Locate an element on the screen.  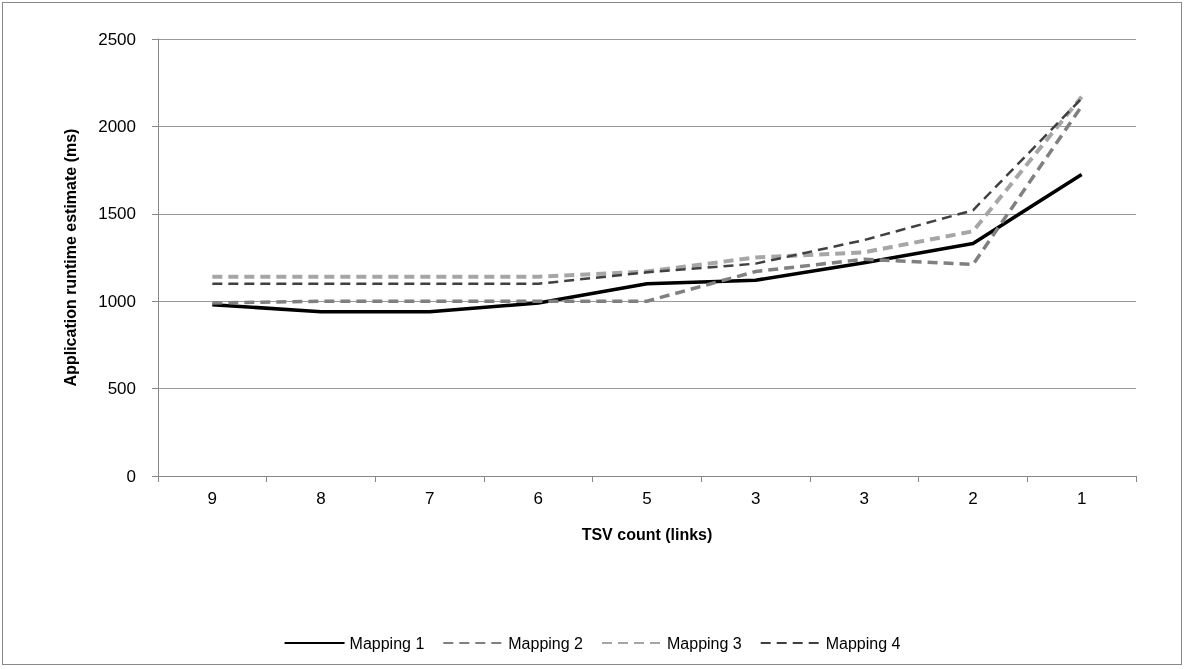
y-tick-label: 2000 is located at coordinates (117, 126).